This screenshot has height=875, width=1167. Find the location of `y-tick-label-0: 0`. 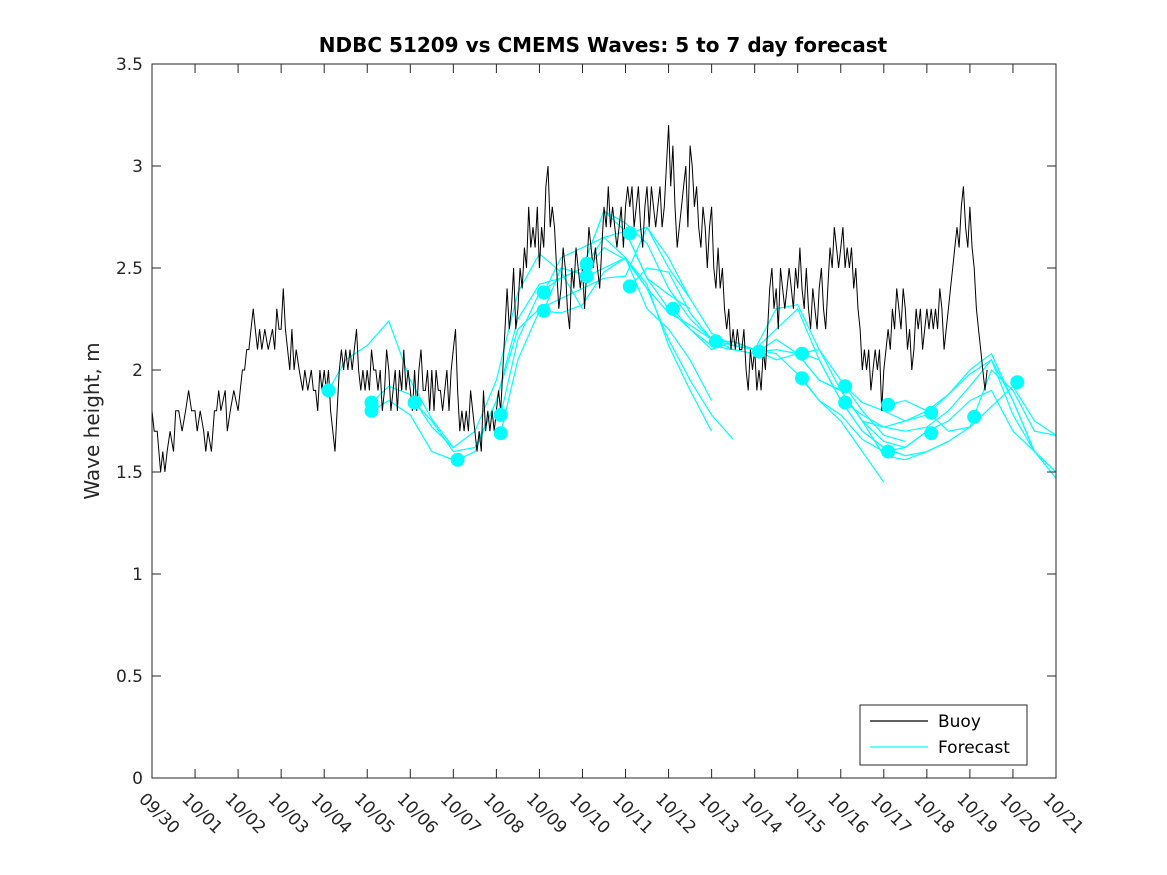

y-tick-label-0: 0 is located at coordinates (137, 779).